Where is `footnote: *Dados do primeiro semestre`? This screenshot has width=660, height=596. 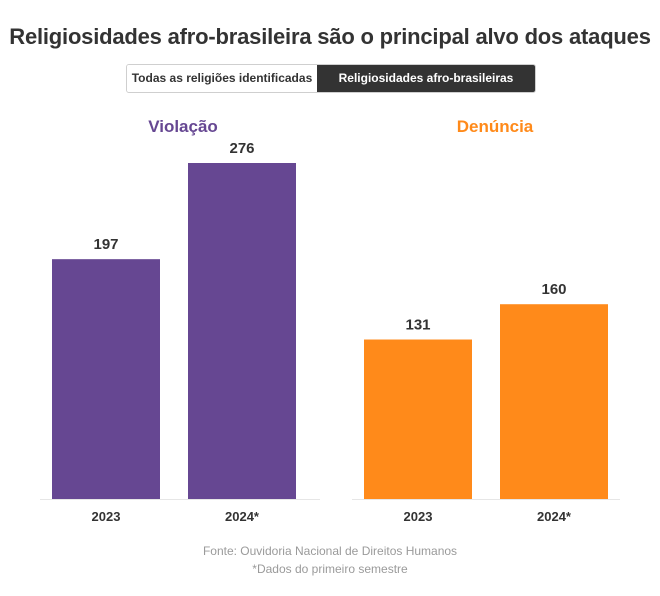 footnote: *Dados do primeiro semestre is located at coordinates (330, 569).